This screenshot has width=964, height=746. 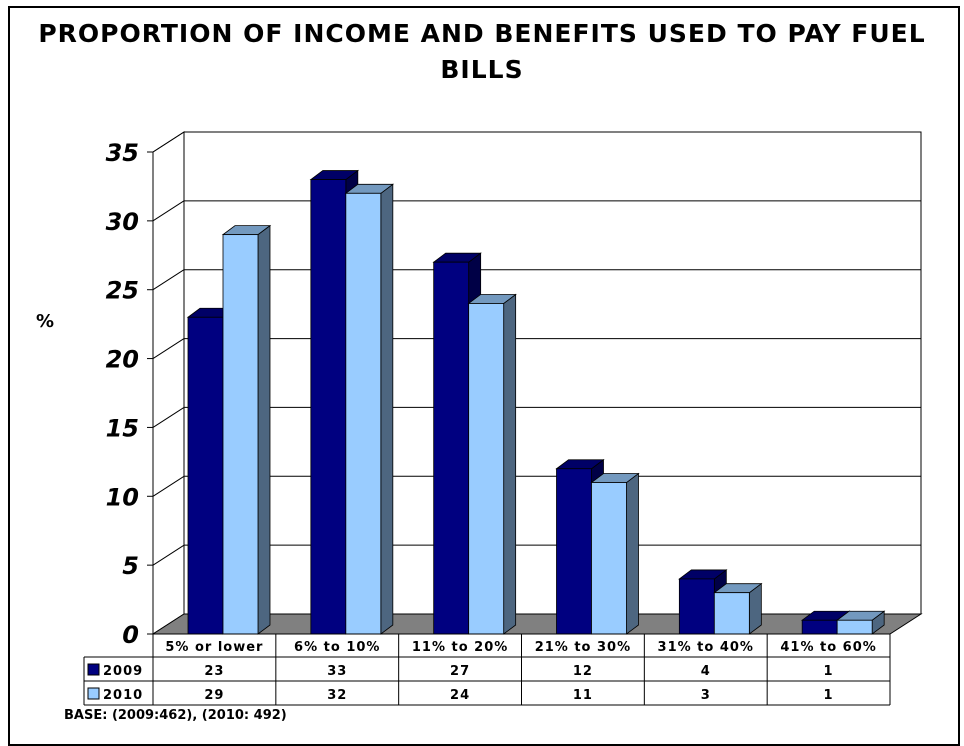 I want to click on legend-key-2010, so click(x=93, y=693).